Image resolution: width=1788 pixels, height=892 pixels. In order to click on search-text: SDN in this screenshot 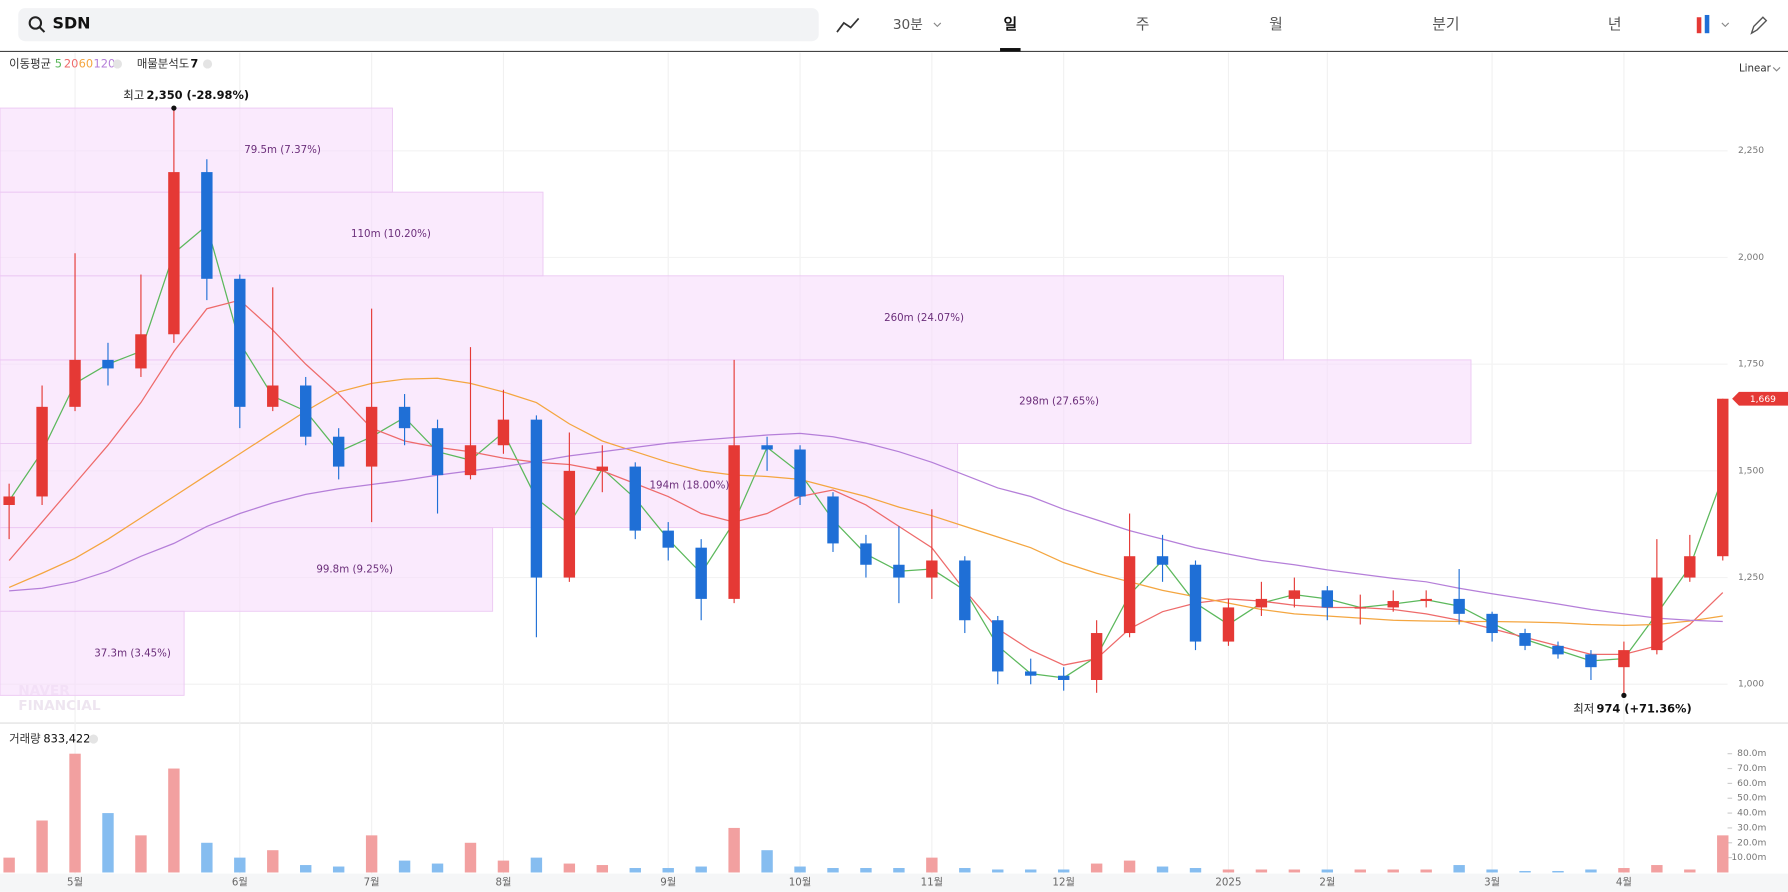, I will do `click(71, 23)`.